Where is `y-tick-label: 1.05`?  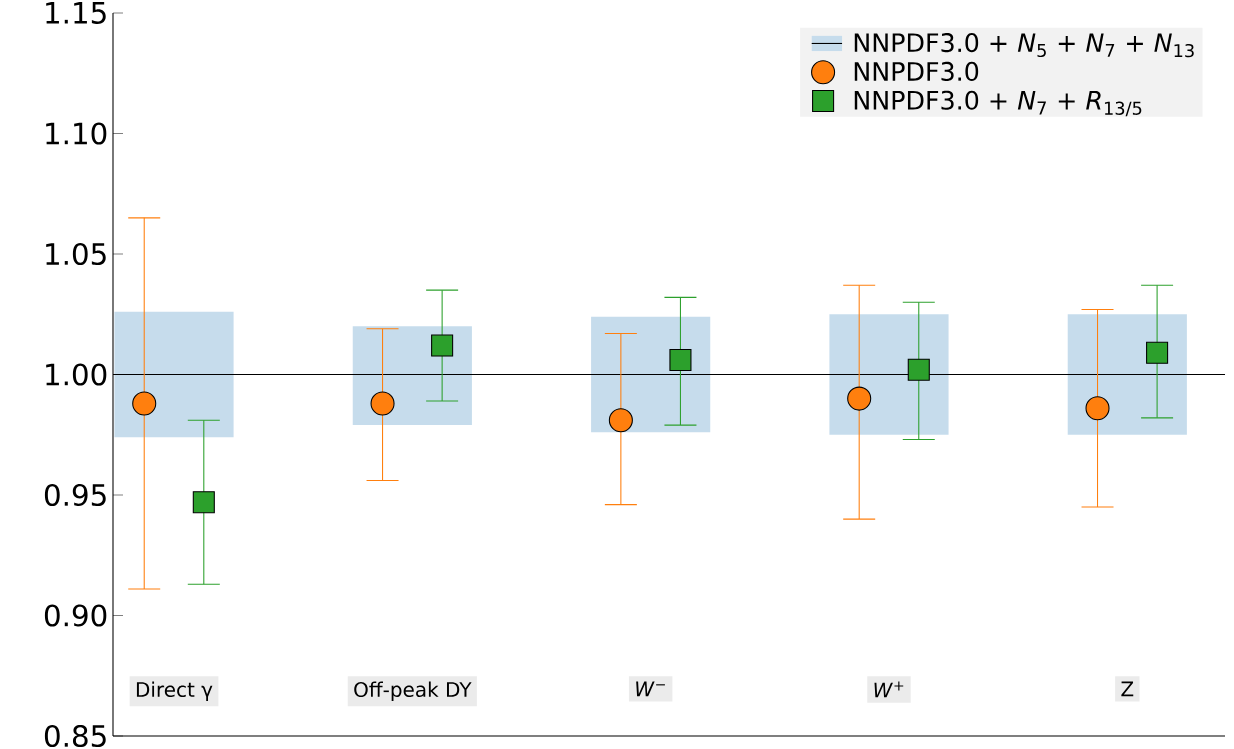 y-tick-label: 1.05 is located at coordinates (76, 254).